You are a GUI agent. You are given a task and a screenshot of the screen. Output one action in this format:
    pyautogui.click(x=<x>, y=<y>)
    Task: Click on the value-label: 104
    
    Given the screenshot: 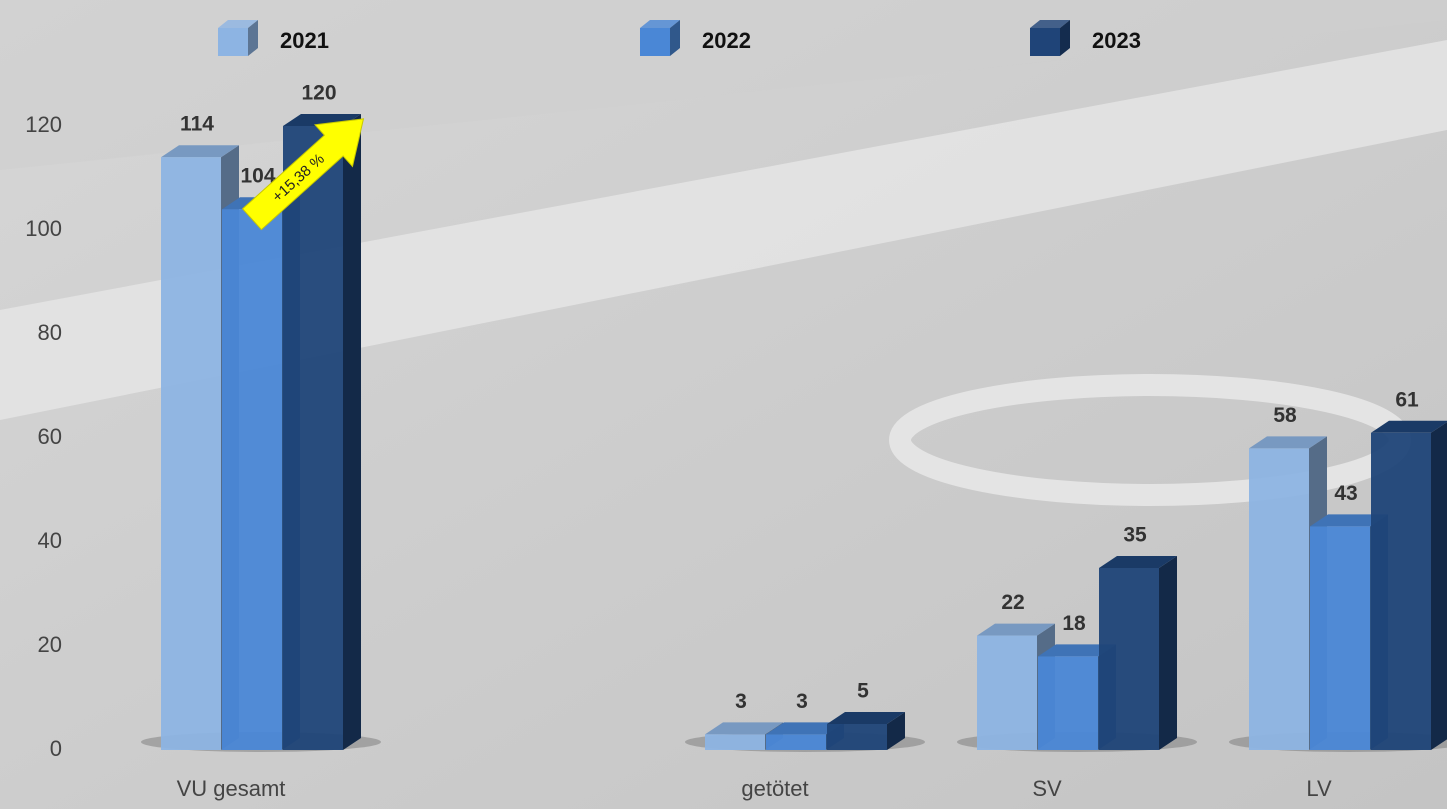 What is the action you would take?
    pyautogui.click(x=257, y=176)
    